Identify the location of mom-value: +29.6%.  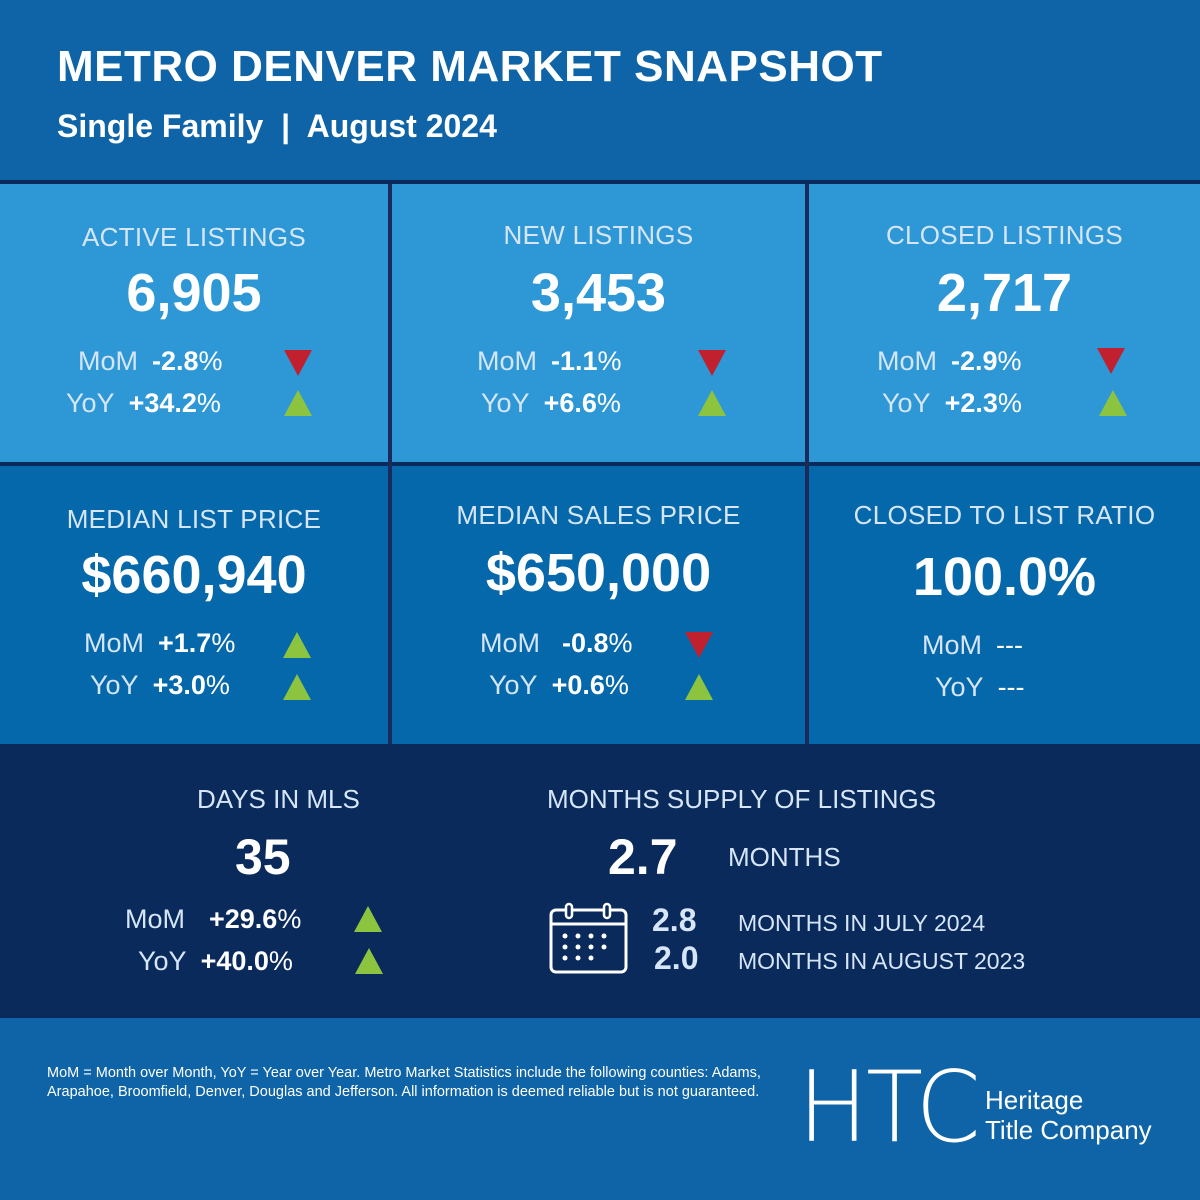
(255, 919).